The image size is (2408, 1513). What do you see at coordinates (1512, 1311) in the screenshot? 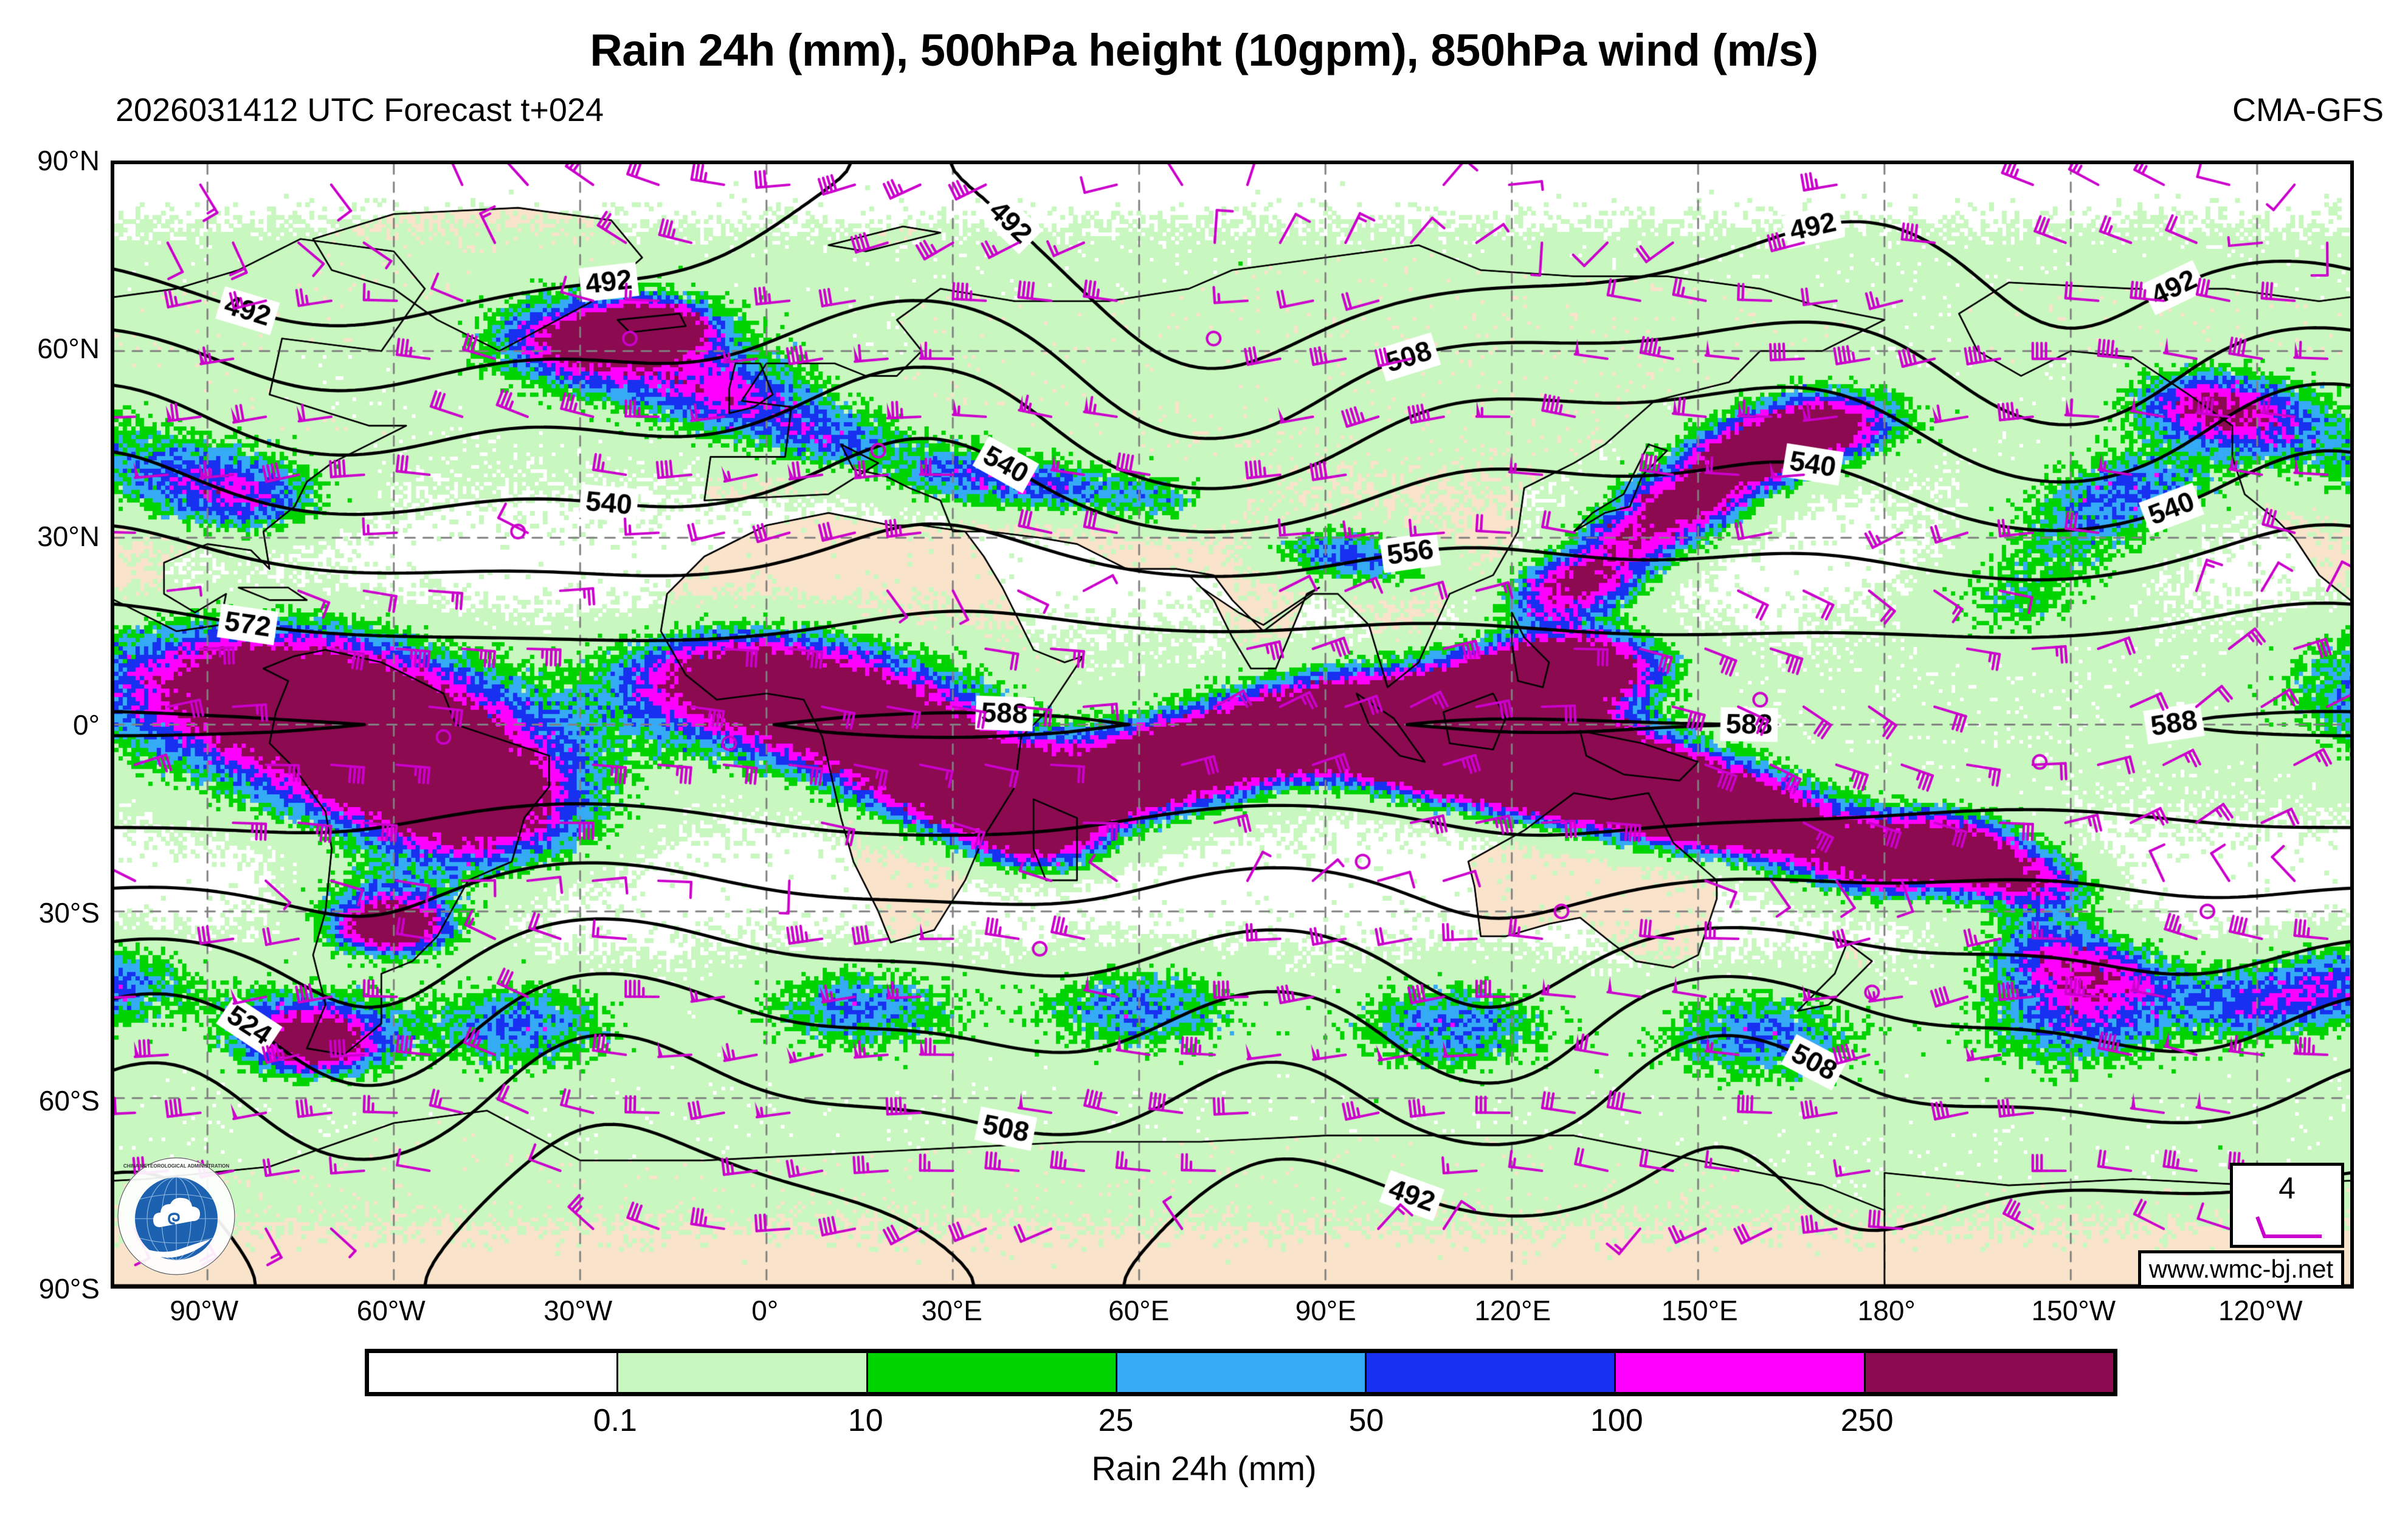
I see `lon-tick-label: 120°E` at bounding box center [1512, 1311].